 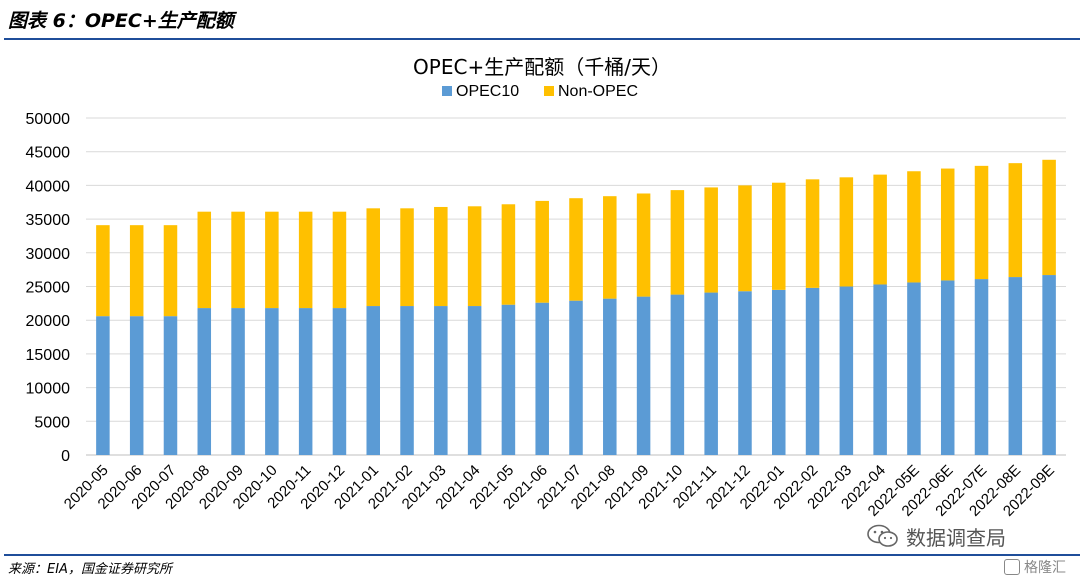 I want to click on legend-label-1: Non-OPEC, so click(x=598, y=91).